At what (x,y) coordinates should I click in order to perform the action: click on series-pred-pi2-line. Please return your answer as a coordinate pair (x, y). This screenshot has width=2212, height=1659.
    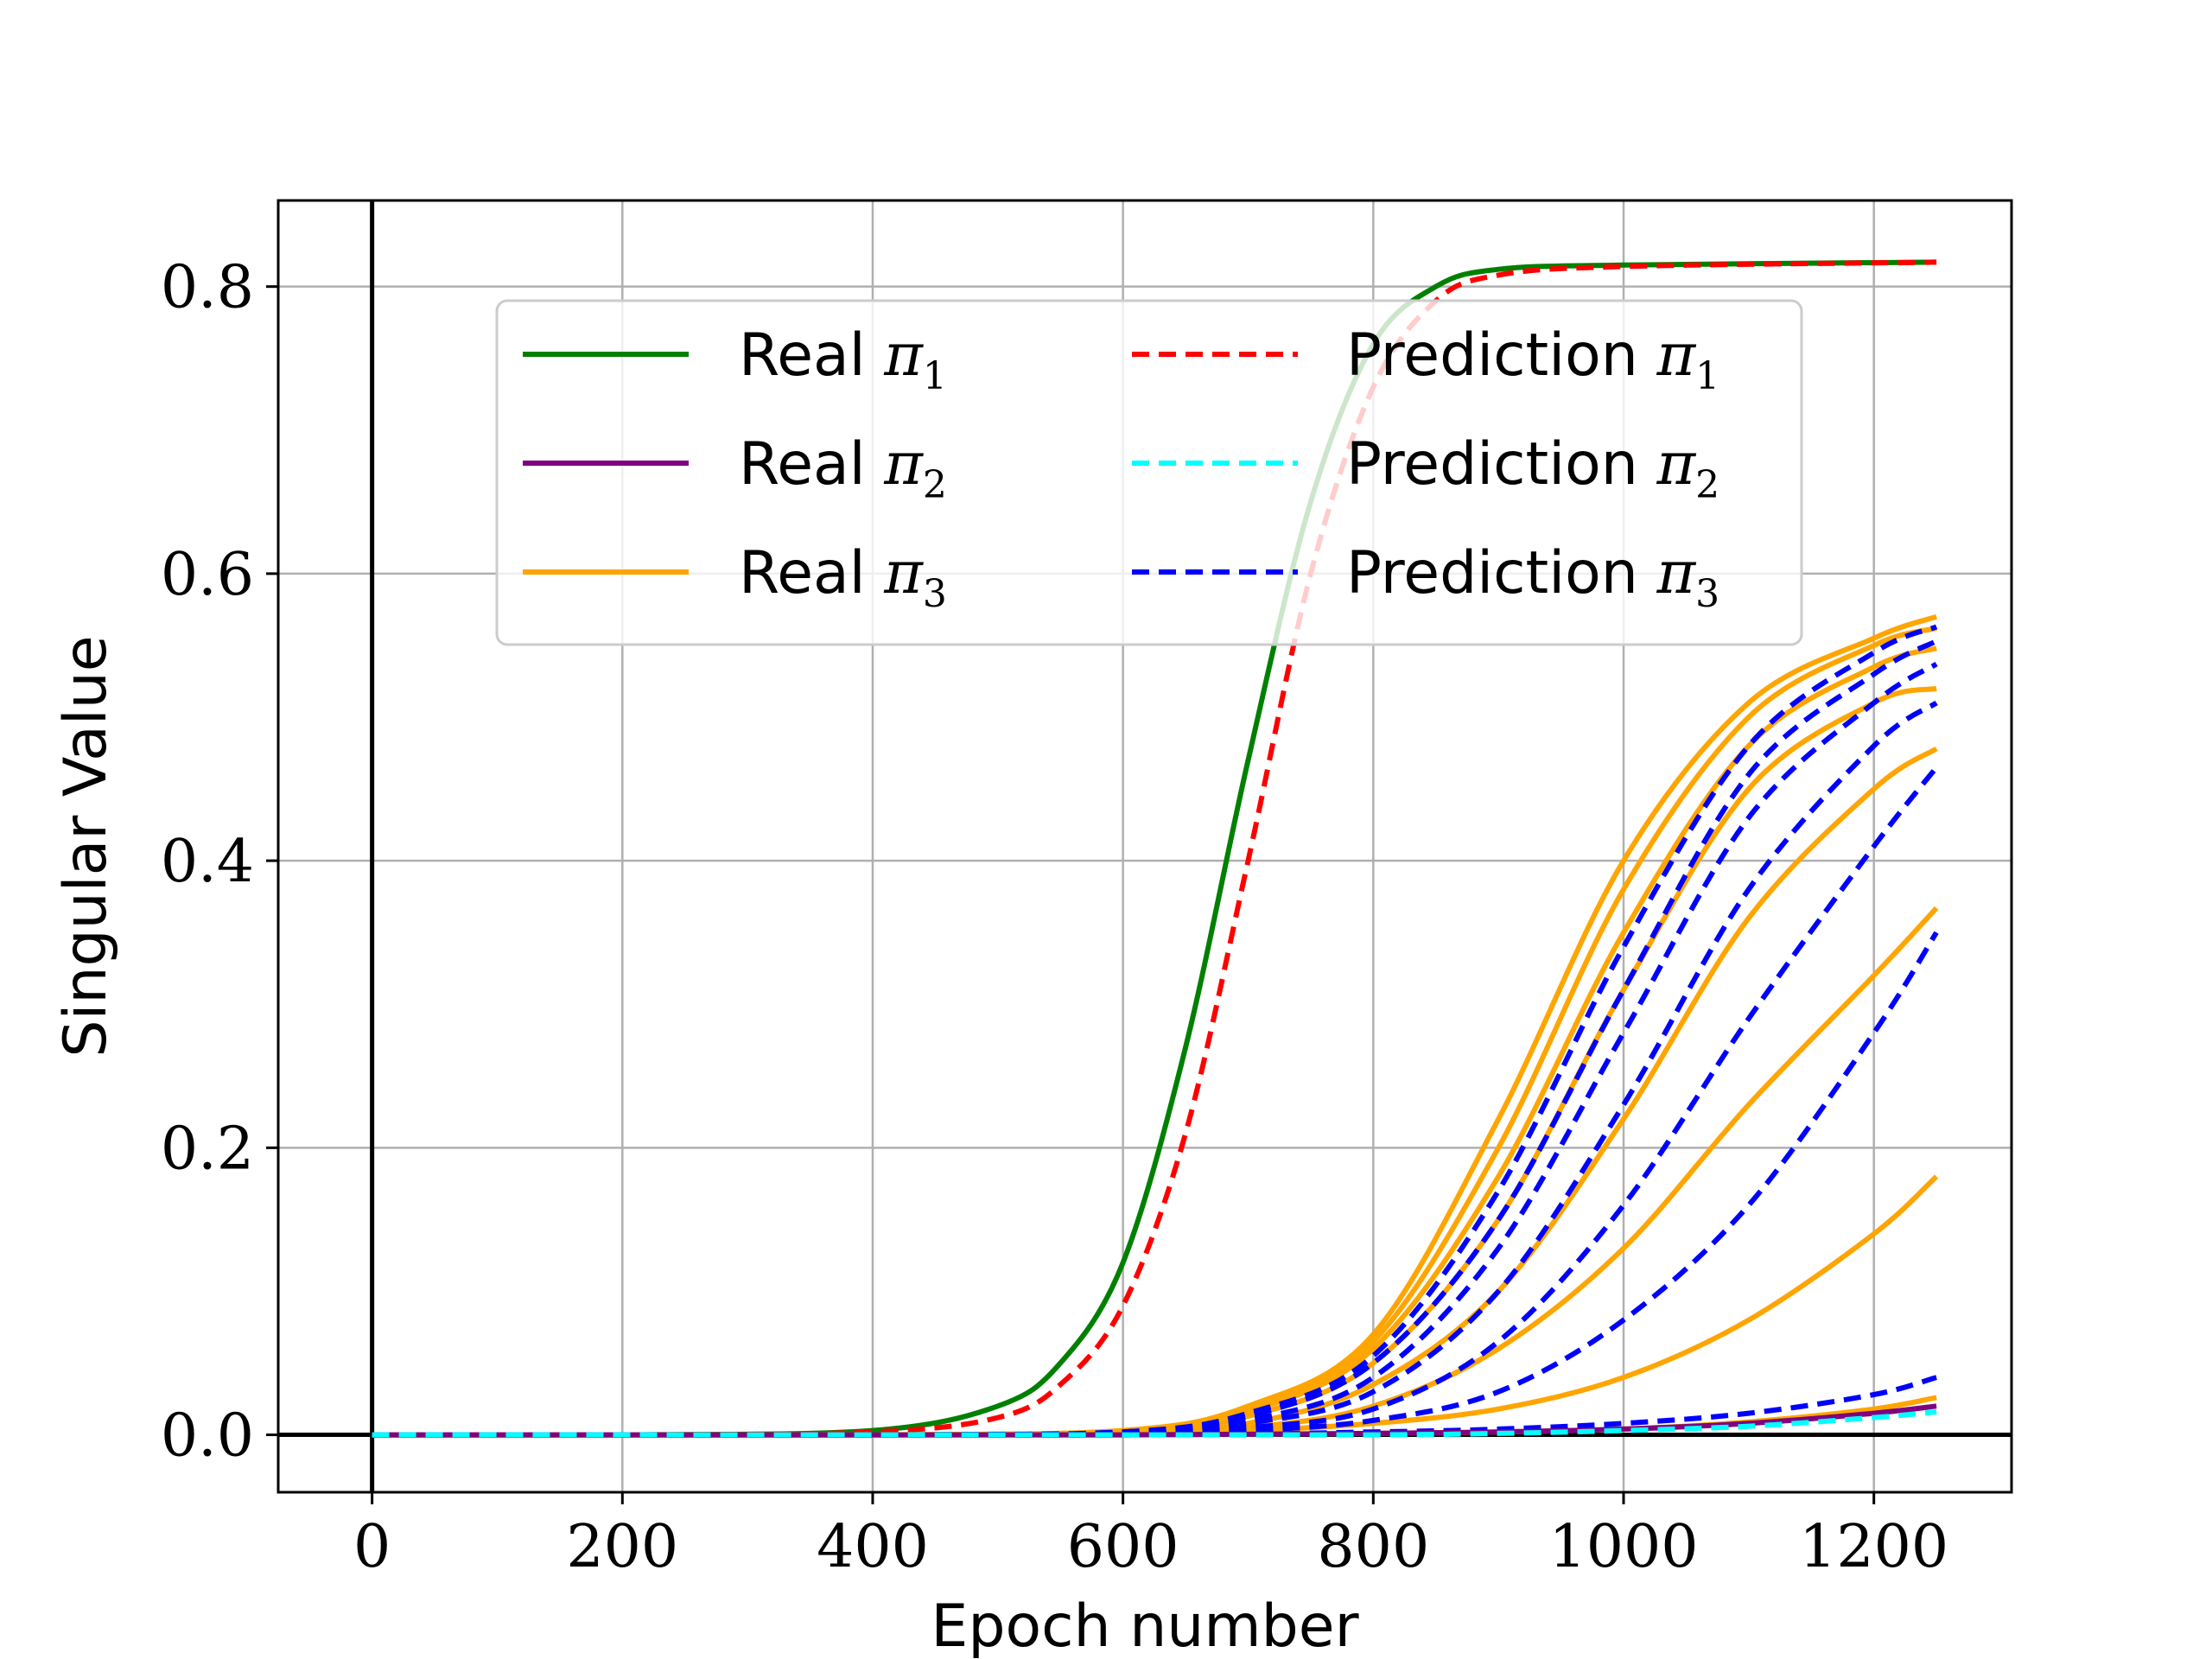
    Looking at the image, I should click on (1154, 1423).